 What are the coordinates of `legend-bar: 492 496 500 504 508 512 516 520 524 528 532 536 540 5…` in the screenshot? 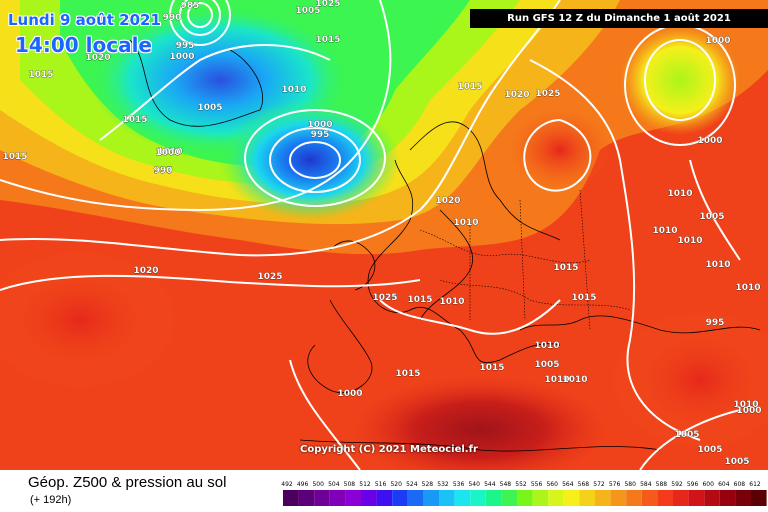 It's located at (384, 491).